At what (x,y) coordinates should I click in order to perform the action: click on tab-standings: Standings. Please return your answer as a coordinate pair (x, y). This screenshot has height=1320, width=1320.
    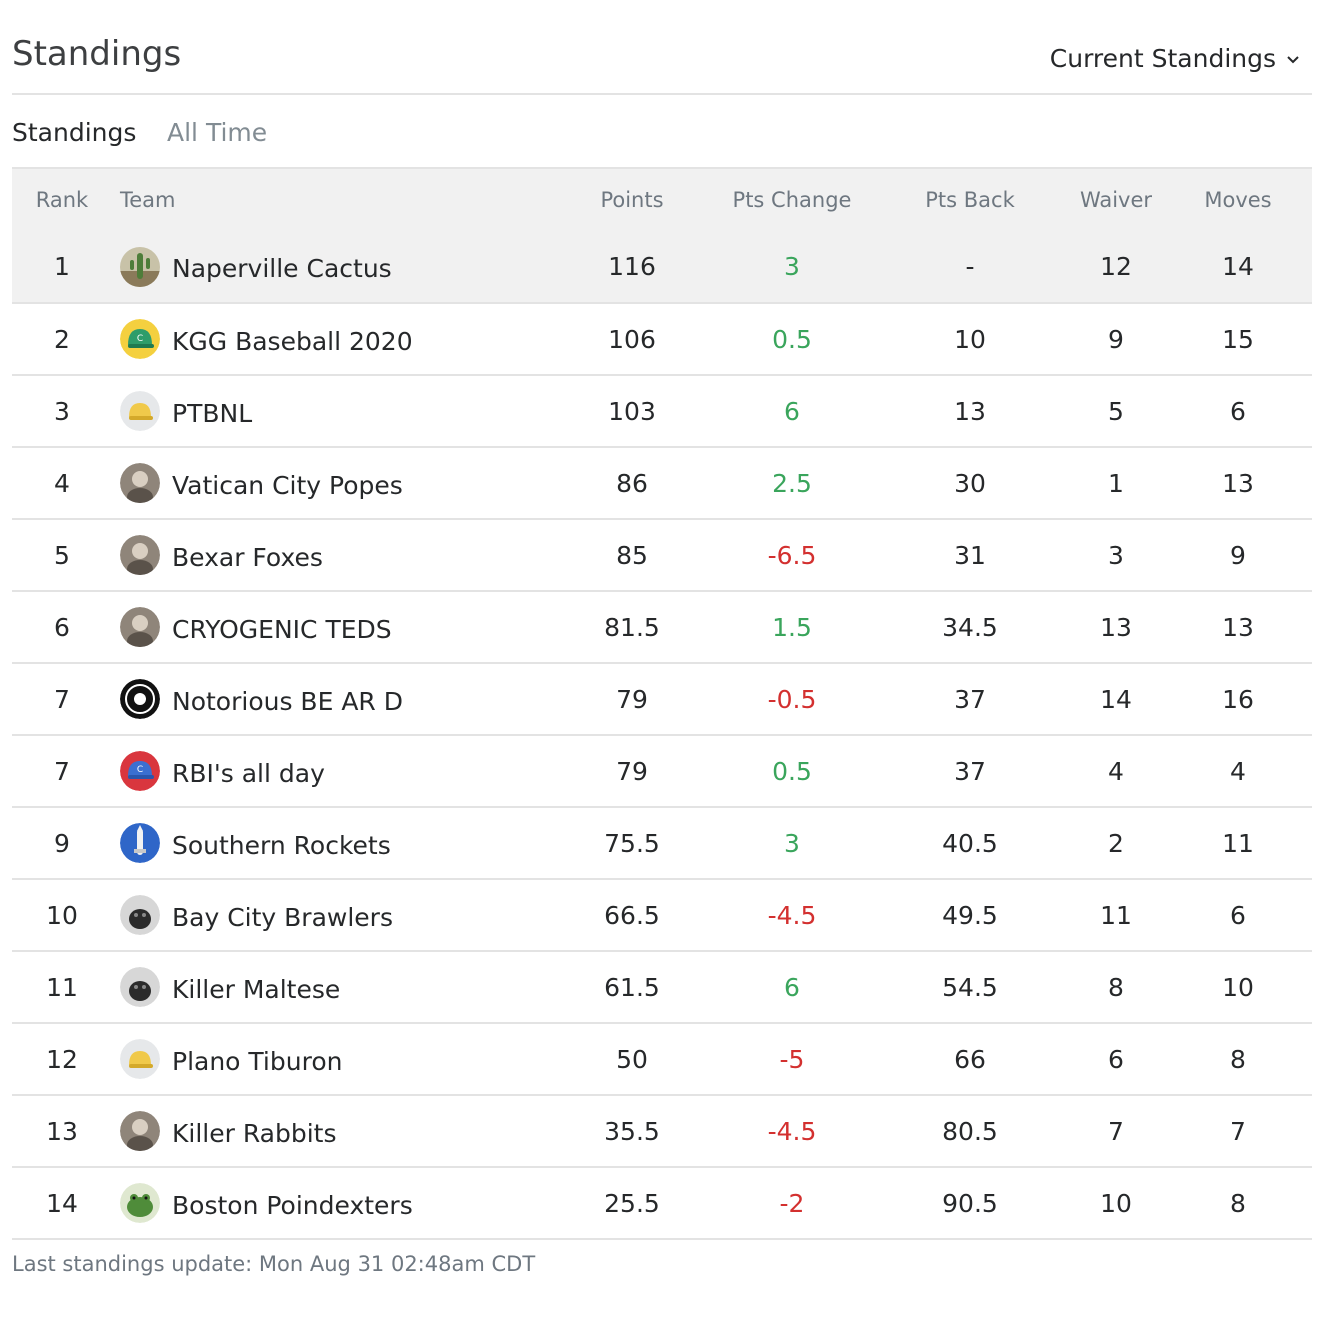
    Looking at the image, I should click on (74, 132).